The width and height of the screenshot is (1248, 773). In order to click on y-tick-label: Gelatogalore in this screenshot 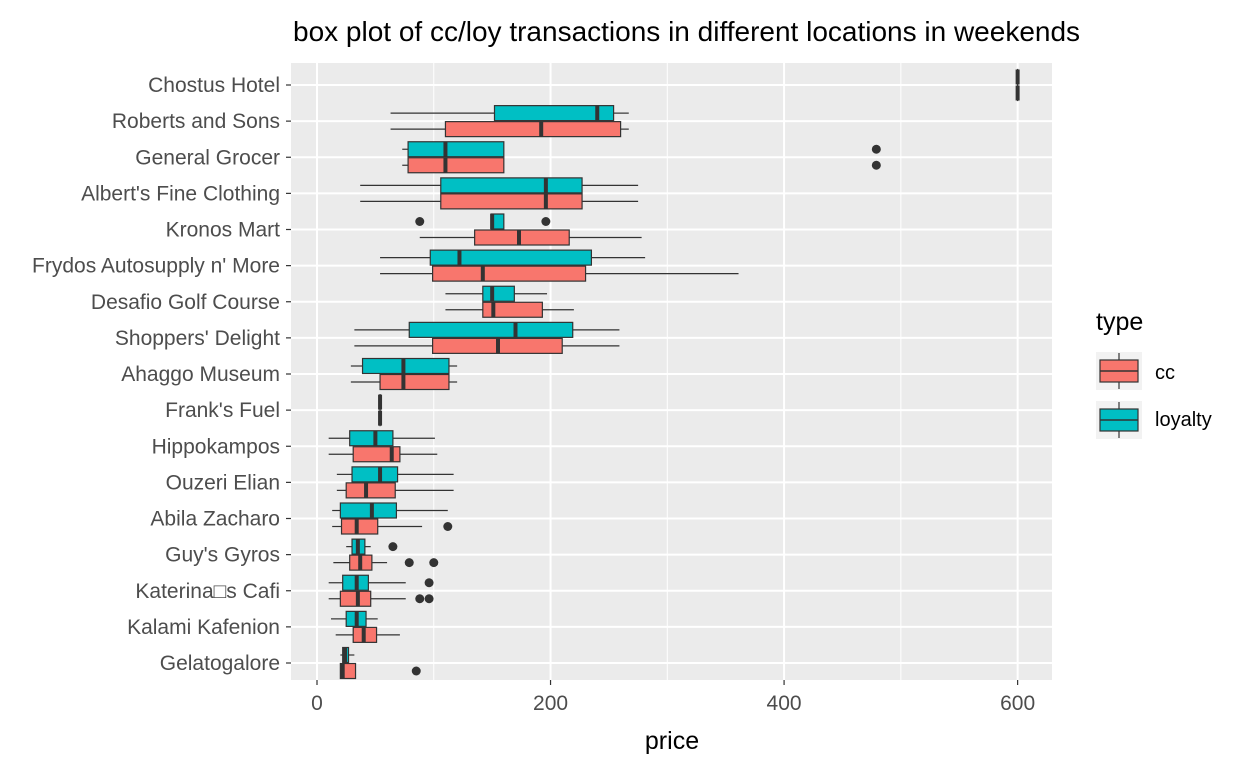, I will do `click(220, 663)`.